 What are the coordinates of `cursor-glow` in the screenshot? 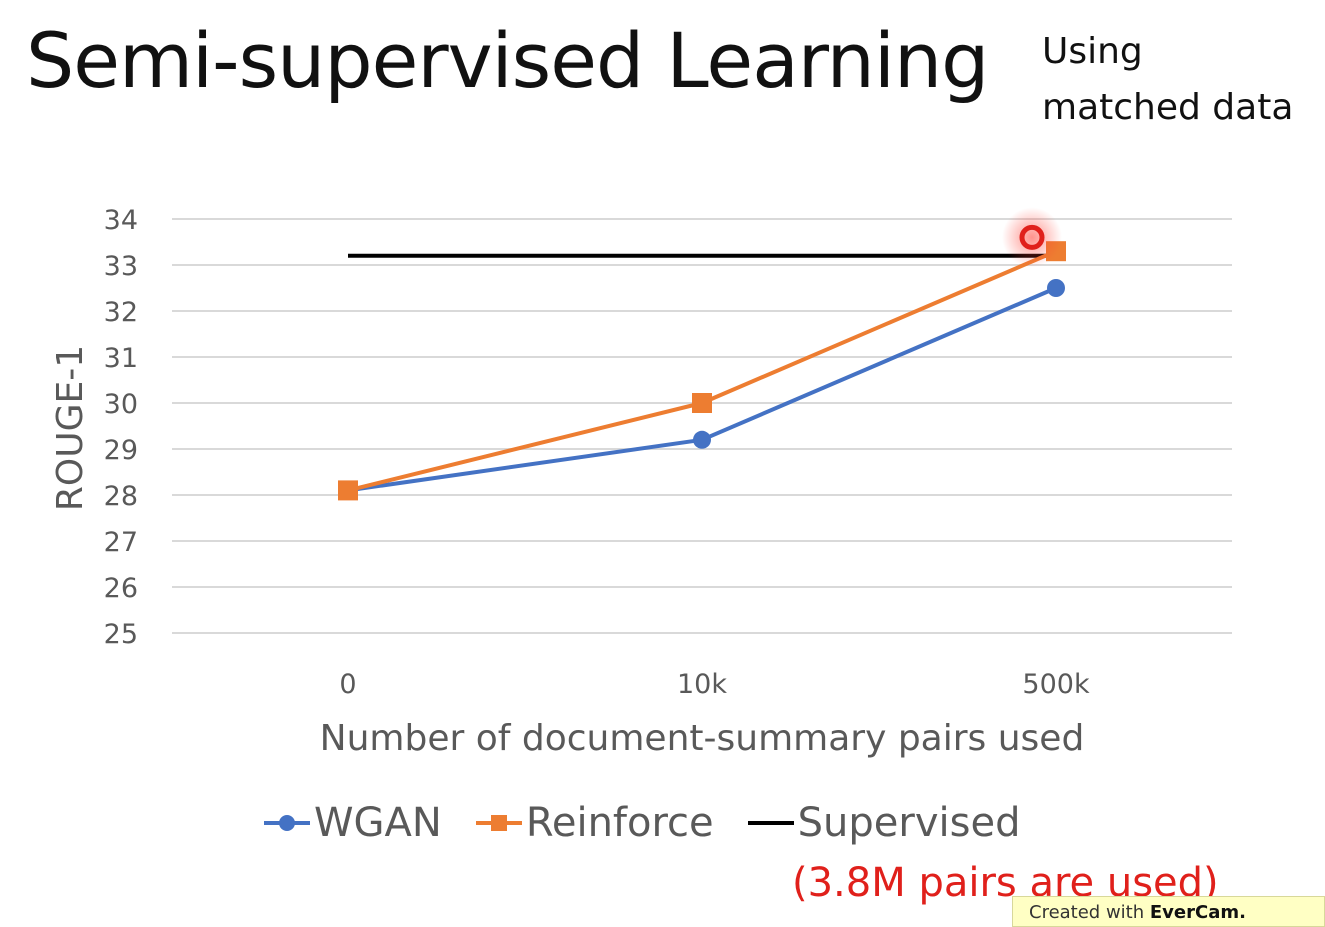 It's located at (1032, 237).